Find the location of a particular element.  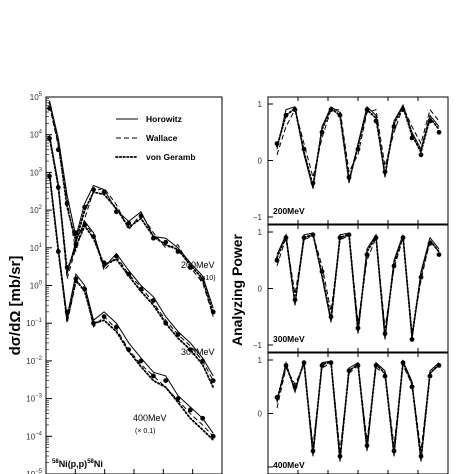

energy-label: 200MeV is located at coordinates (198, 265).